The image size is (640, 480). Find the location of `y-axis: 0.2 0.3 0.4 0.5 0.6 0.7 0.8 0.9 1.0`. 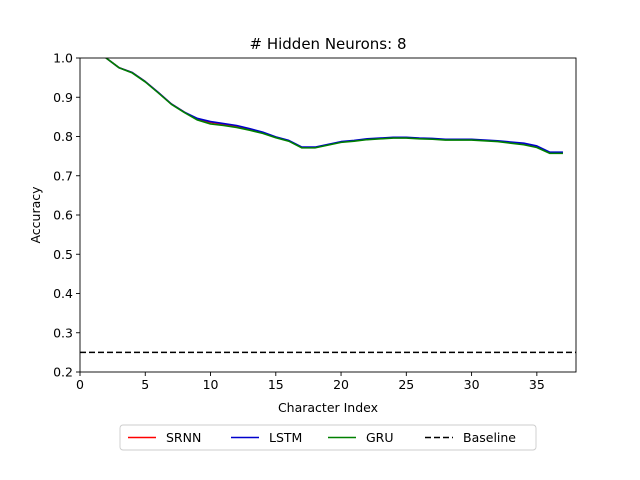

y-axis: 0.2 0.3 0.4 0.5 0.6 0.7 0.8 0.9 1.0 is located at coordinates (66, 215).